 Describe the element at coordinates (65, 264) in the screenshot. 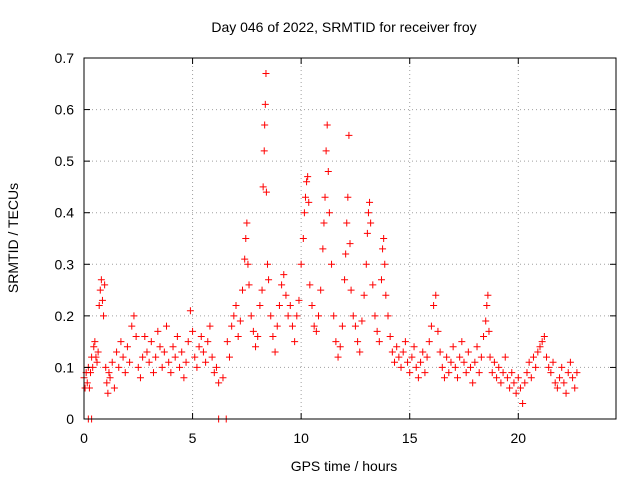

I see `y-tick-label: 0.3` at that location.